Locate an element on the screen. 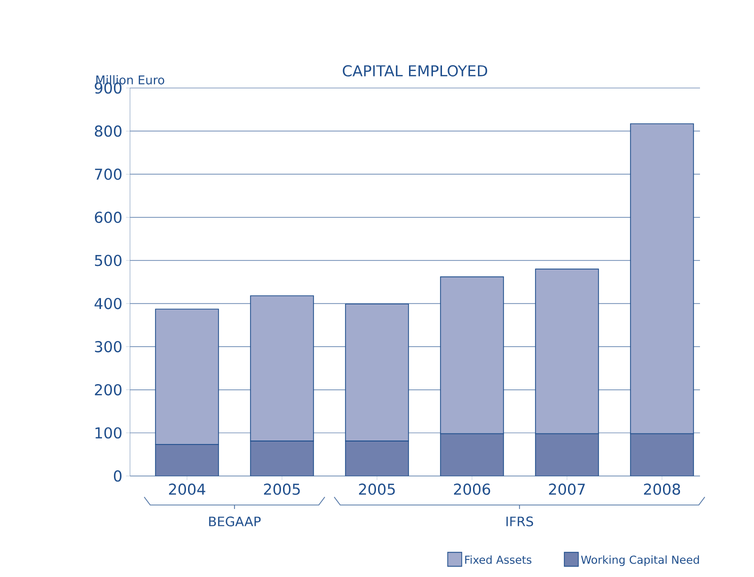 This screenshot has height=577, width=754. y-axis-title: Million Euro is located at coordinates (130, 79).